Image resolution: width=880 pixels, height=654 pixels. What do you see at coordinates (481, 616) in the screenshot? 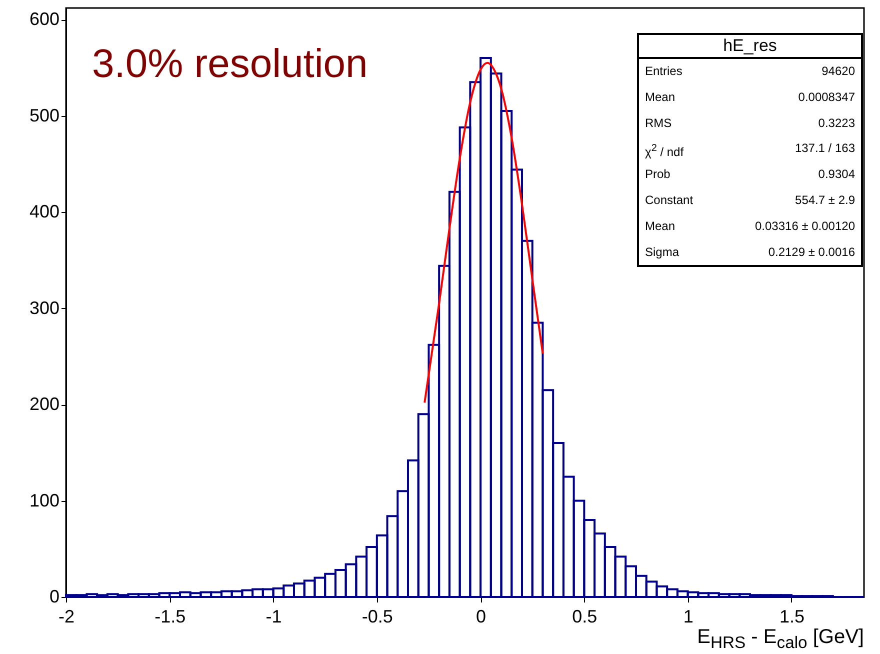
I see `x-tick-label: 0` at bounding box center [481, 616].